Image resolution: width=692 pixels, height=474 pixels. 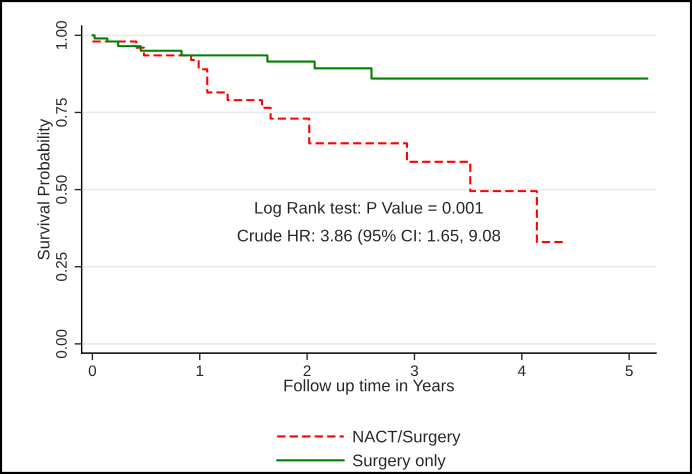 I want to click on annotation: Log Rank test: P Value = 0.001, so click(x=369, y=209).